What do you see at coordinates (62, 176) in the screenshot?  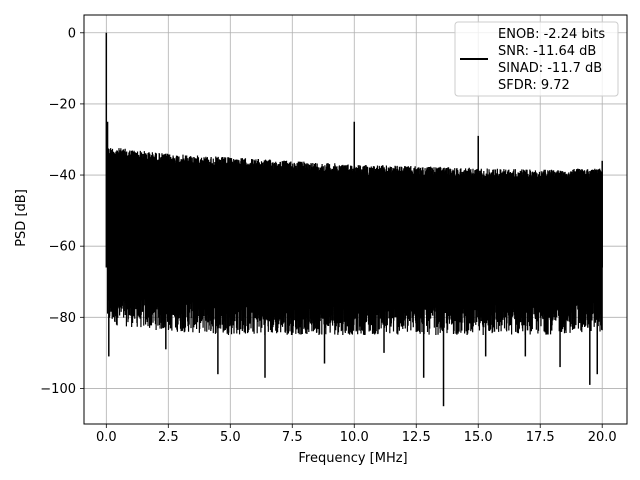 I see `y-tick-label: −40` at bounding box center [62, 176].